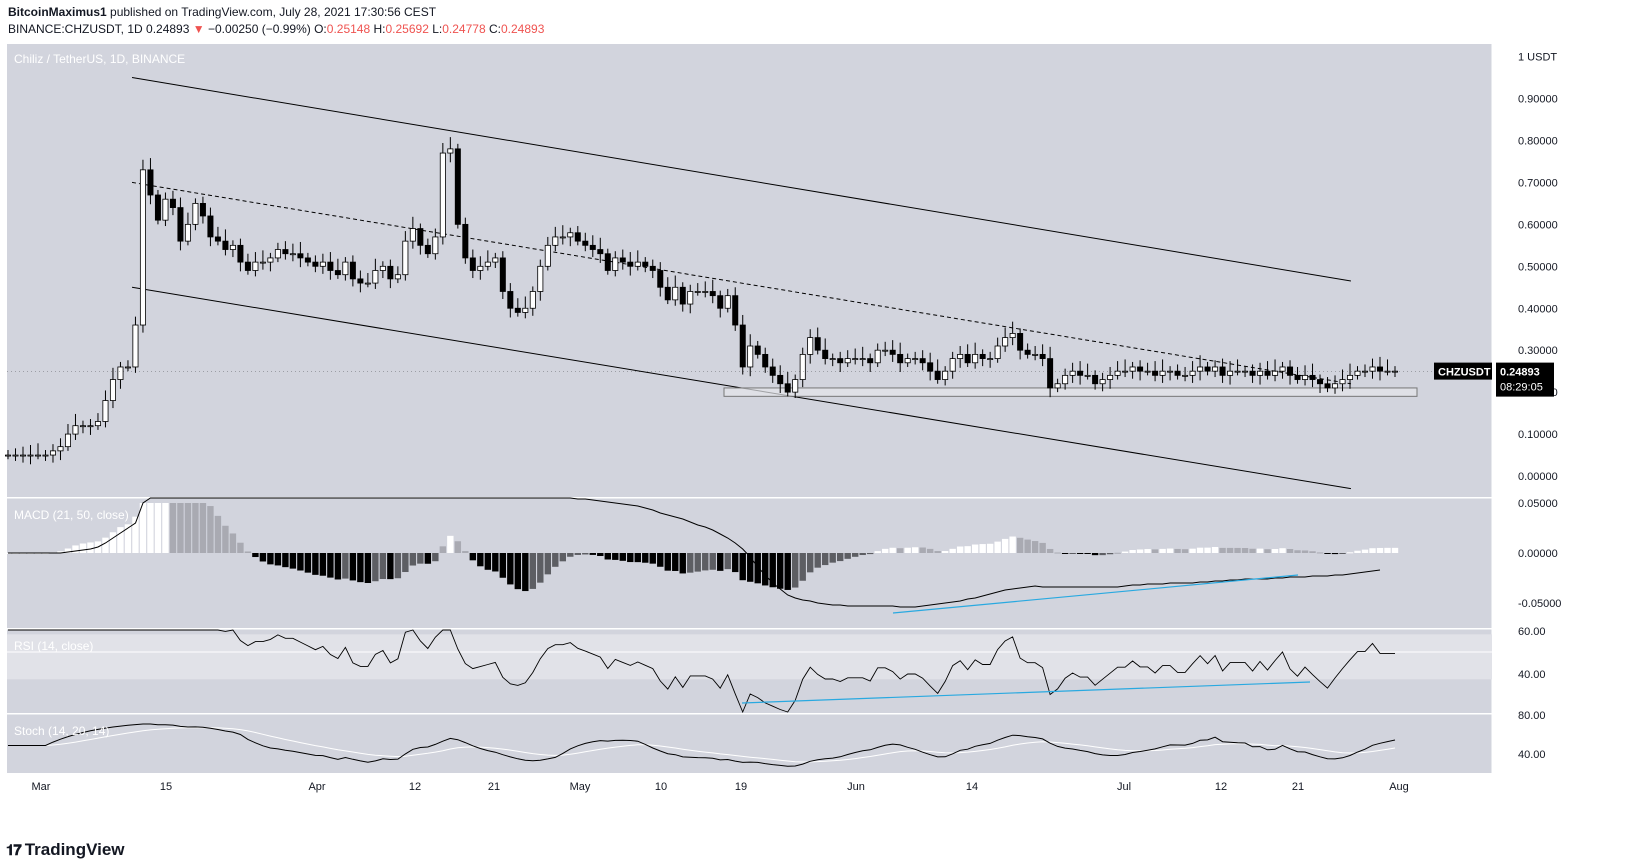 Image resolution: width=1627 pixels, height=867 pixels. I want to click on x-axis-label: 19, so click(741, 787).